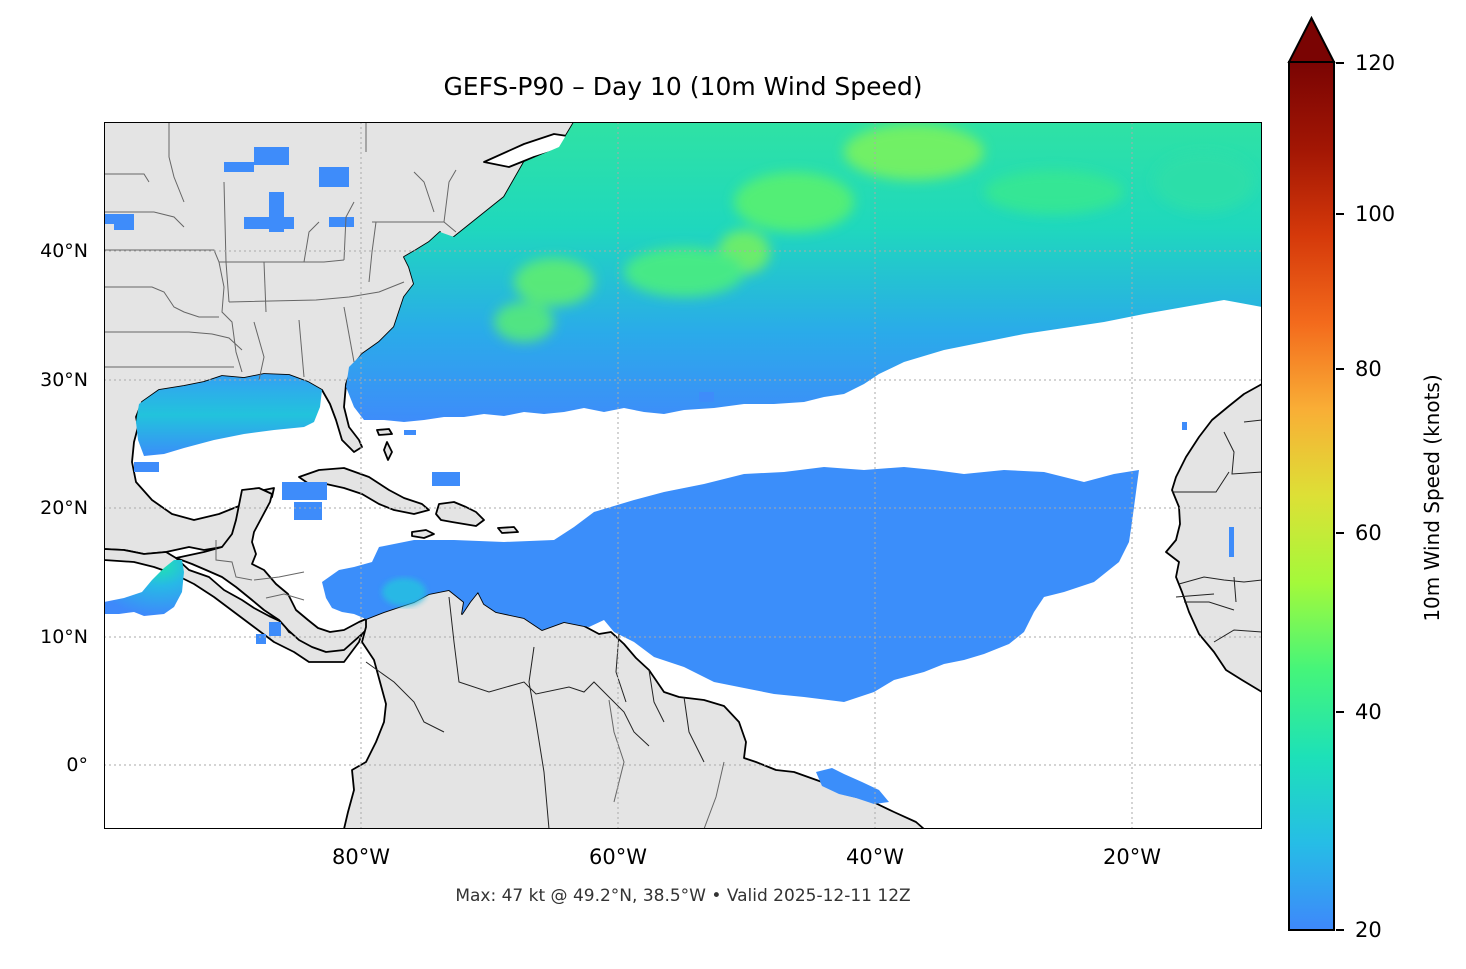 The image size is (1466, 969). Describe the element at coordinates (1213, 538) in the screenshot. I see `africa-land` at that location.